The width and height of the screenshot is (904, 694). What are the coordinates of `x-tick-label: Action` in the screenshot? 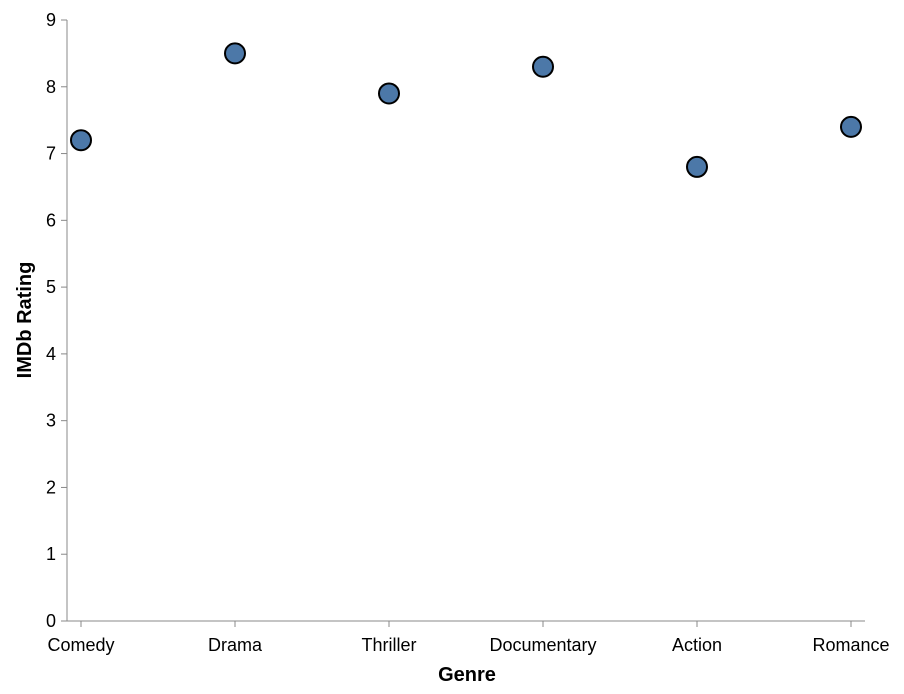 It's located at (697, 645).